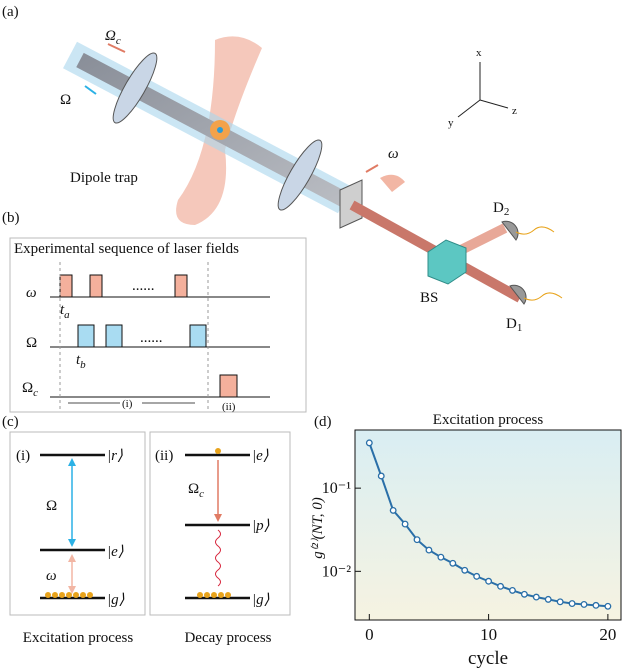 The width and height of the screenshot is (623, 671). What do you see at coordinates (488, 658) in the screenshot?
I see `x-axis-label: cycle` at bounding box center [488, 658].